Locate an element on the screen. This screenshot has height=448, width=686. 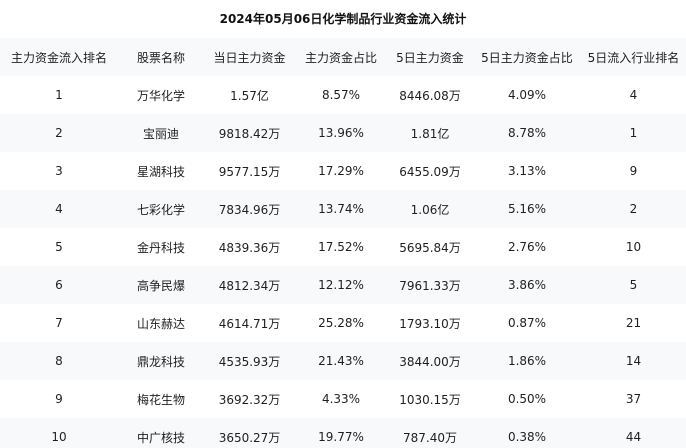
cell-5day-industry-rank: 44 is located at coordinates (633, 437).